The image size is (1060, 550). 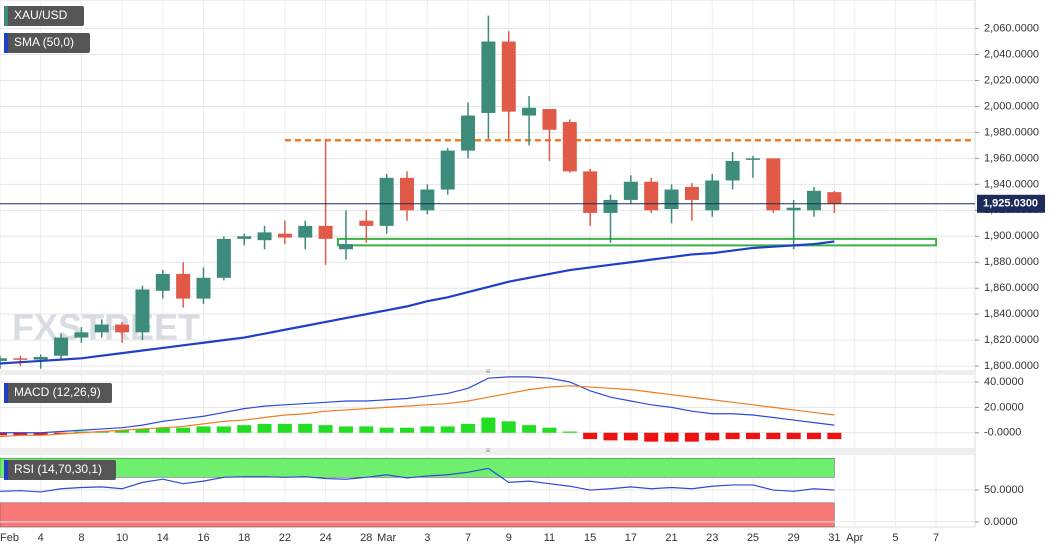 I want to click on x-tick-label: Feb, so click(x=9, y=538).